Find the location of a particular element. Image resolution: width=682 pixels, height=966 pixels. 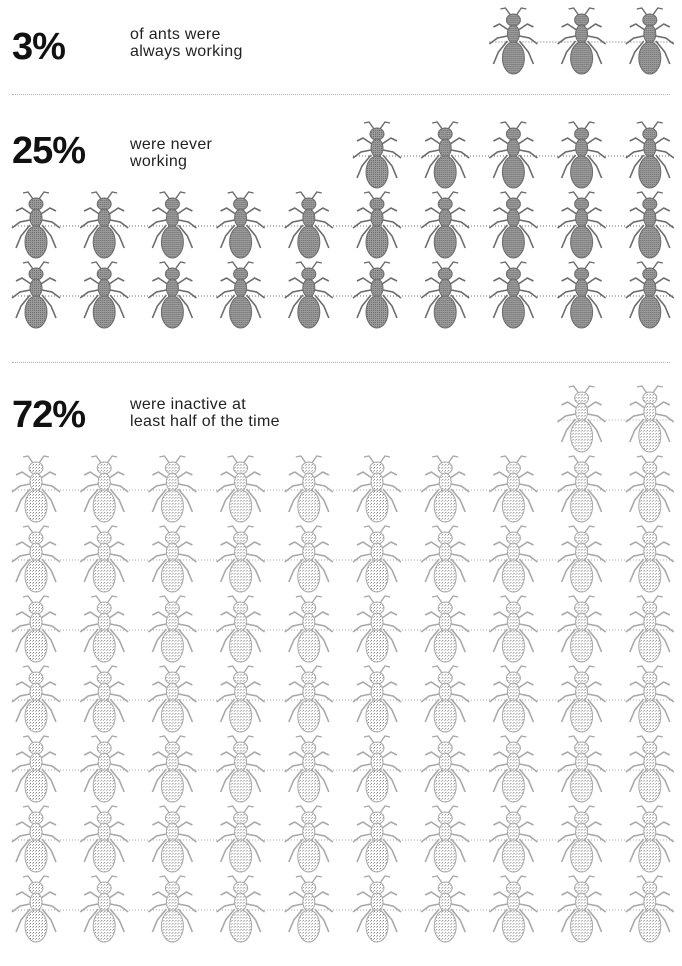

stat-label-inactive-line-2: least half of the time is located at coordinates (205, 421).